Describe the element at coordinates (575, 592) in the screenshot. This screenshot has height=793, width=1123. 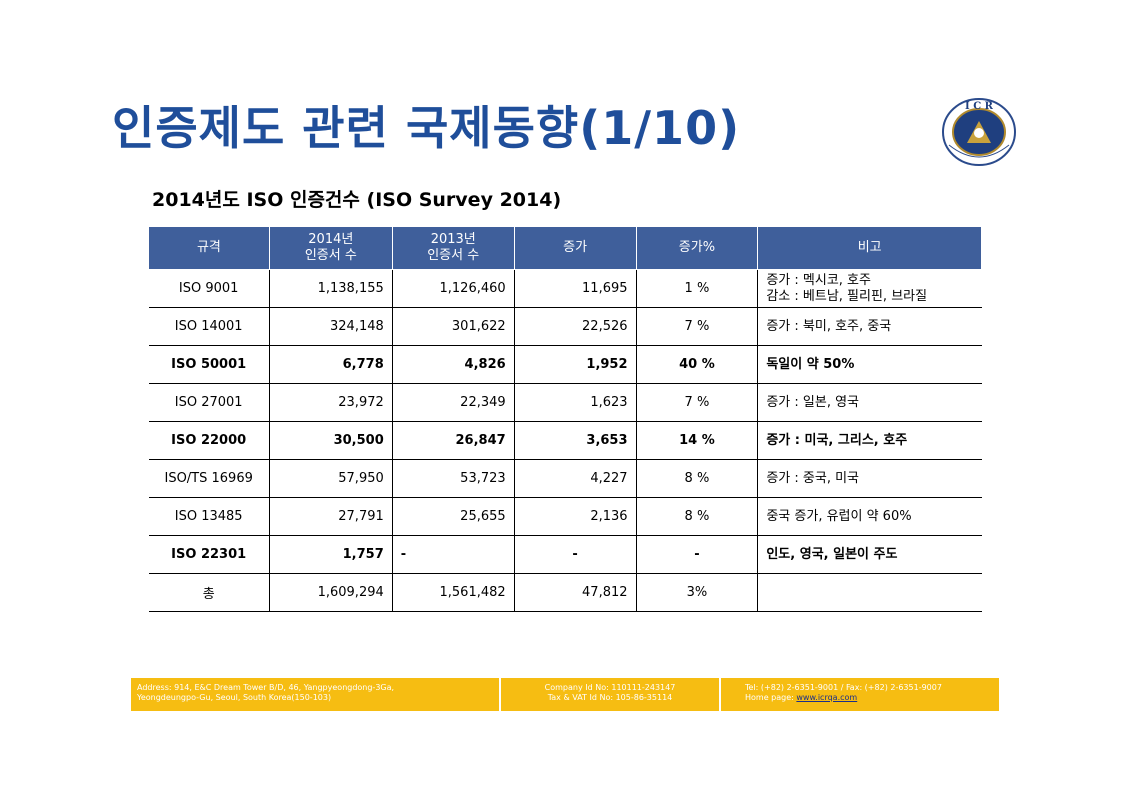
I see `cell-increase: 47,812` at that location.